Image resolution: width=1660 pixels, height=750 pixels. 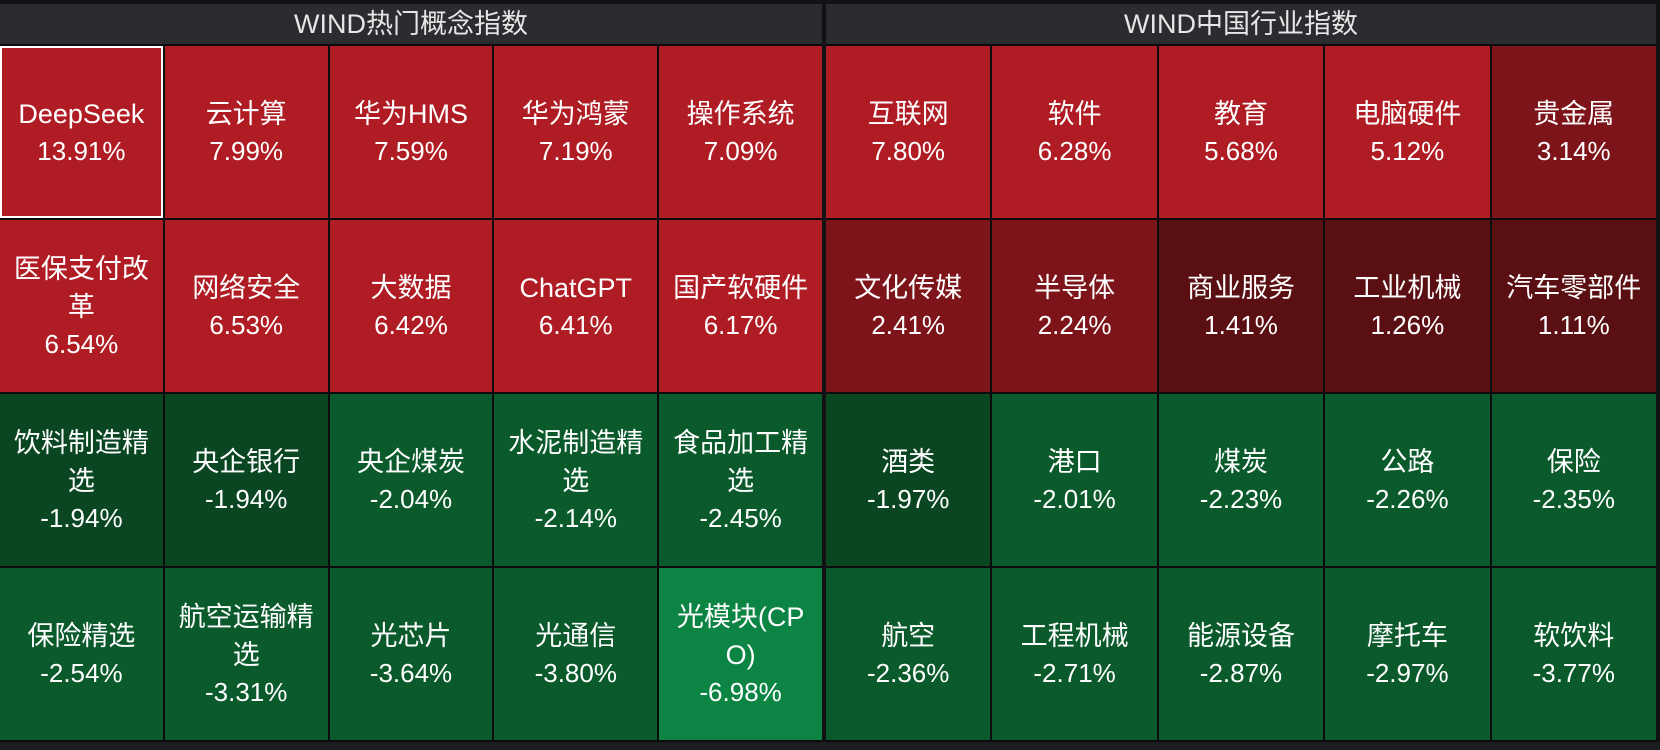 What do you see at coordinates (575, 518) in the screenshot?
I see `tile-change-percent: -2.14%` at bounding box center [575, 518].